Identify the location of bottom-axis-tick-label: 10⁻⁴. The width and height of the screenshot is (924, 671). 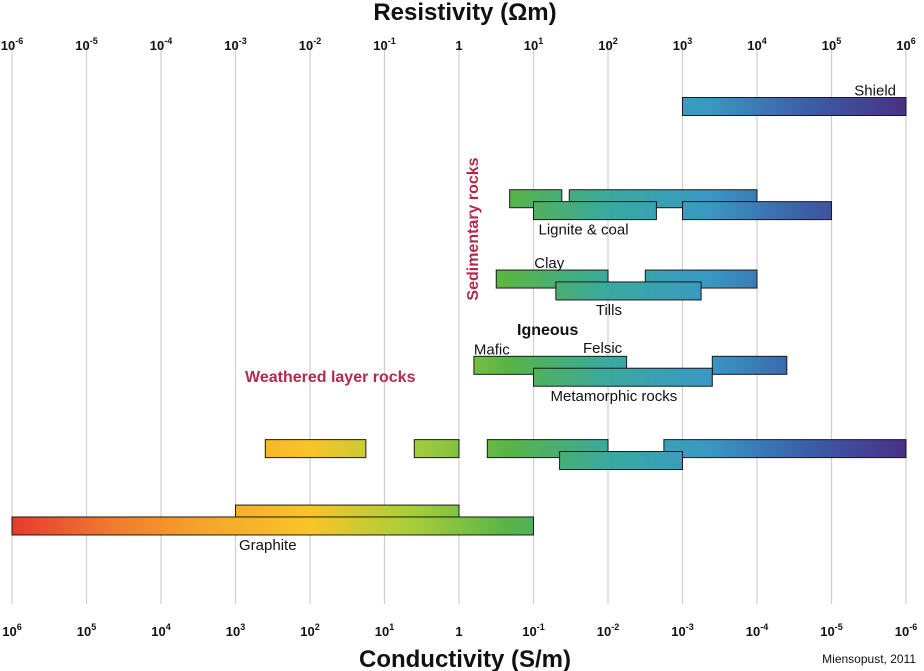
(757, 630).